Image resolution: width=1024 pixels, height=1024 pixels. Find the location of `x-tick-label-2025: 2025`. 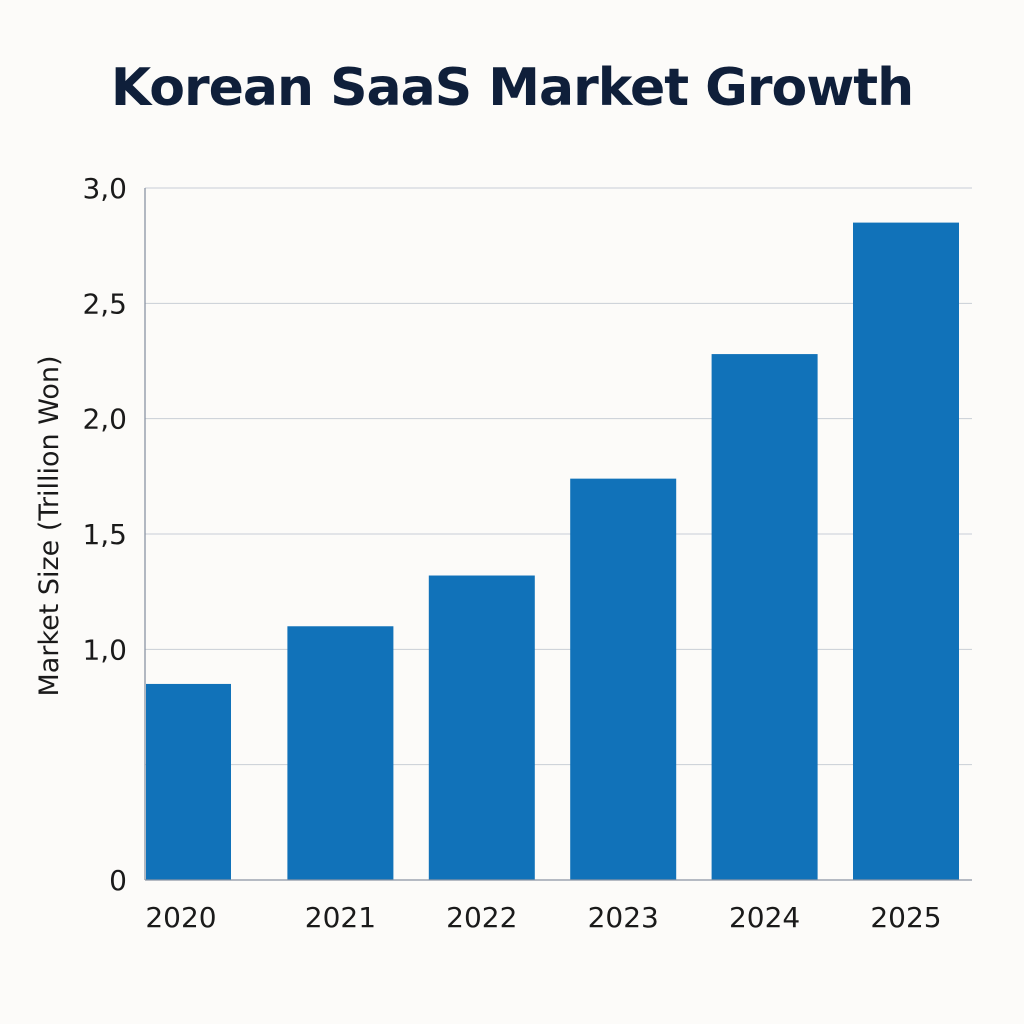

x-tick-label-2025: 2025 is located at coordinates (905, 917).